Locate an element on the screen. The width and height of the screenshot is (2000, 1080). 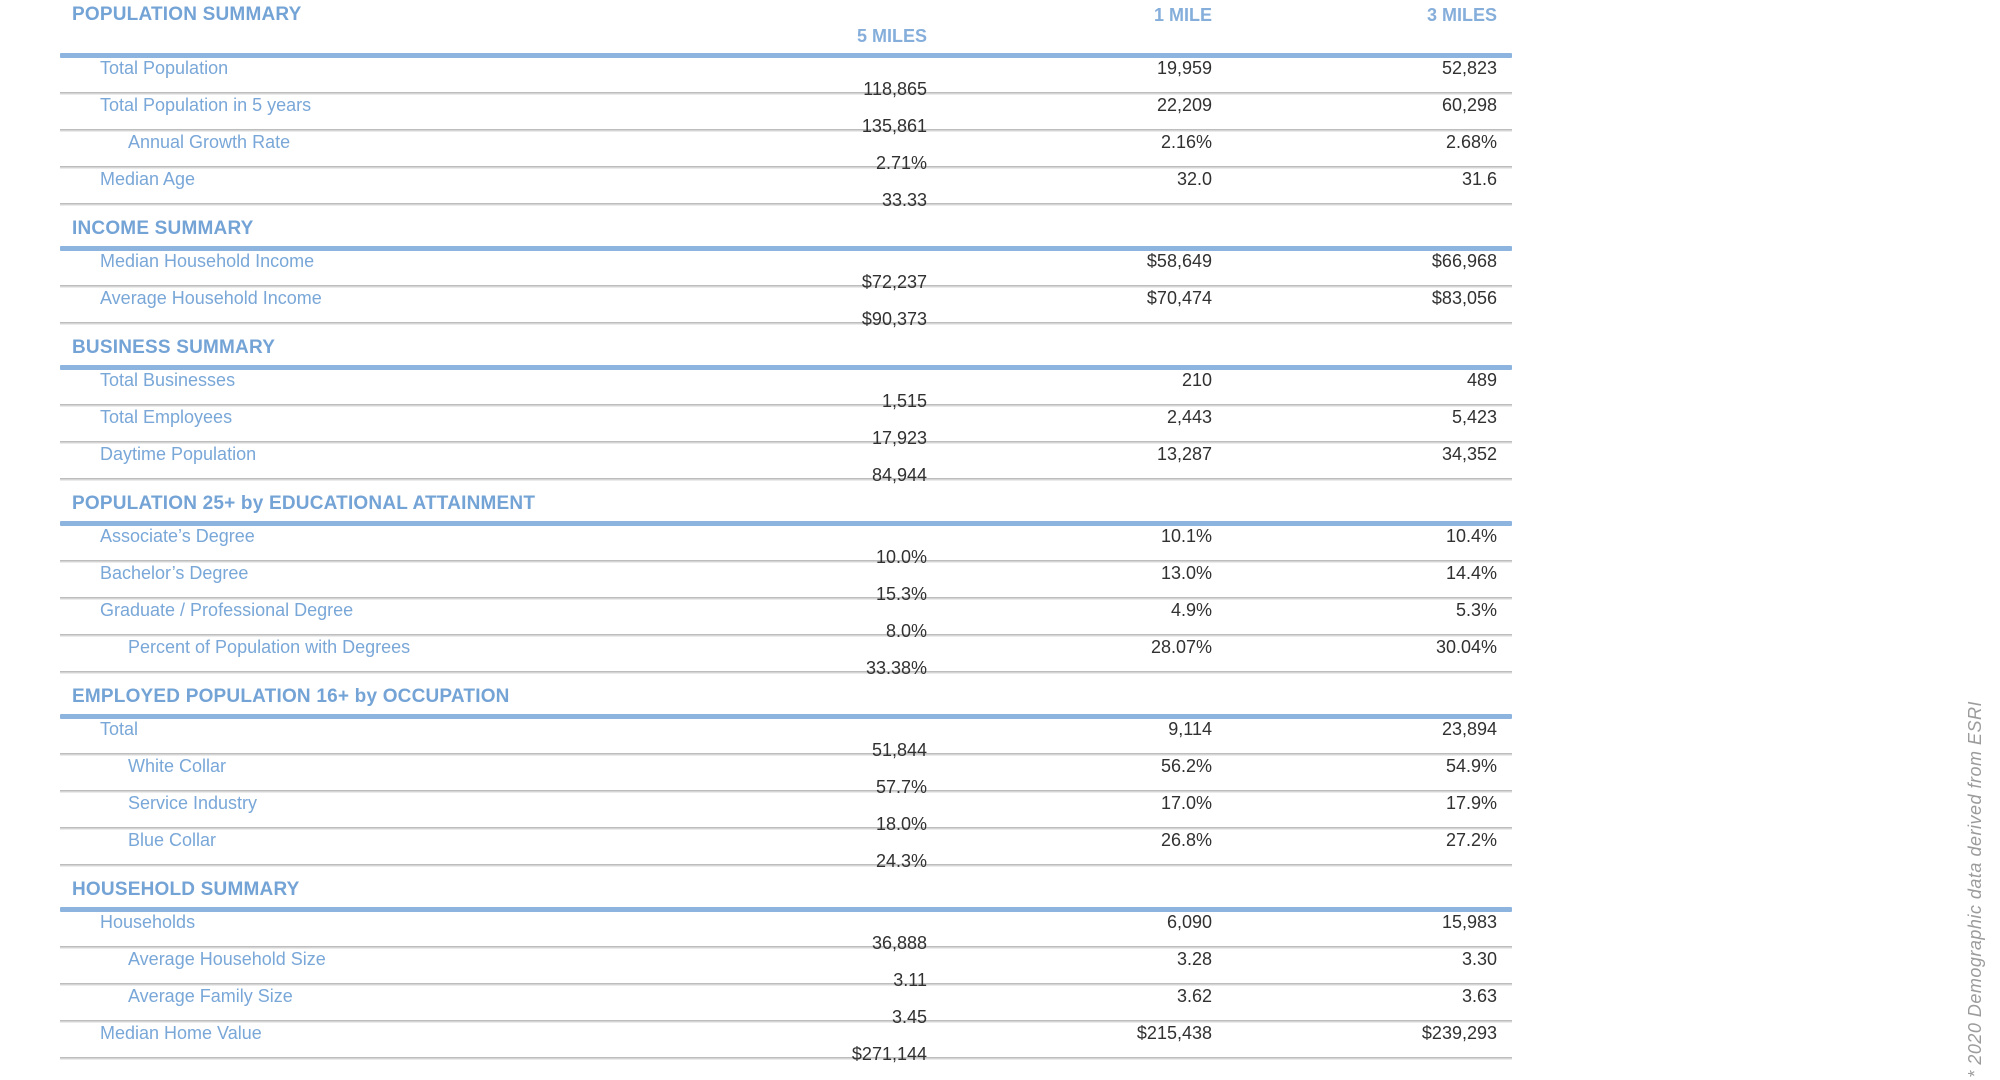
row-label: Percent of Population with Degrees is located at coordinates (269, 647).